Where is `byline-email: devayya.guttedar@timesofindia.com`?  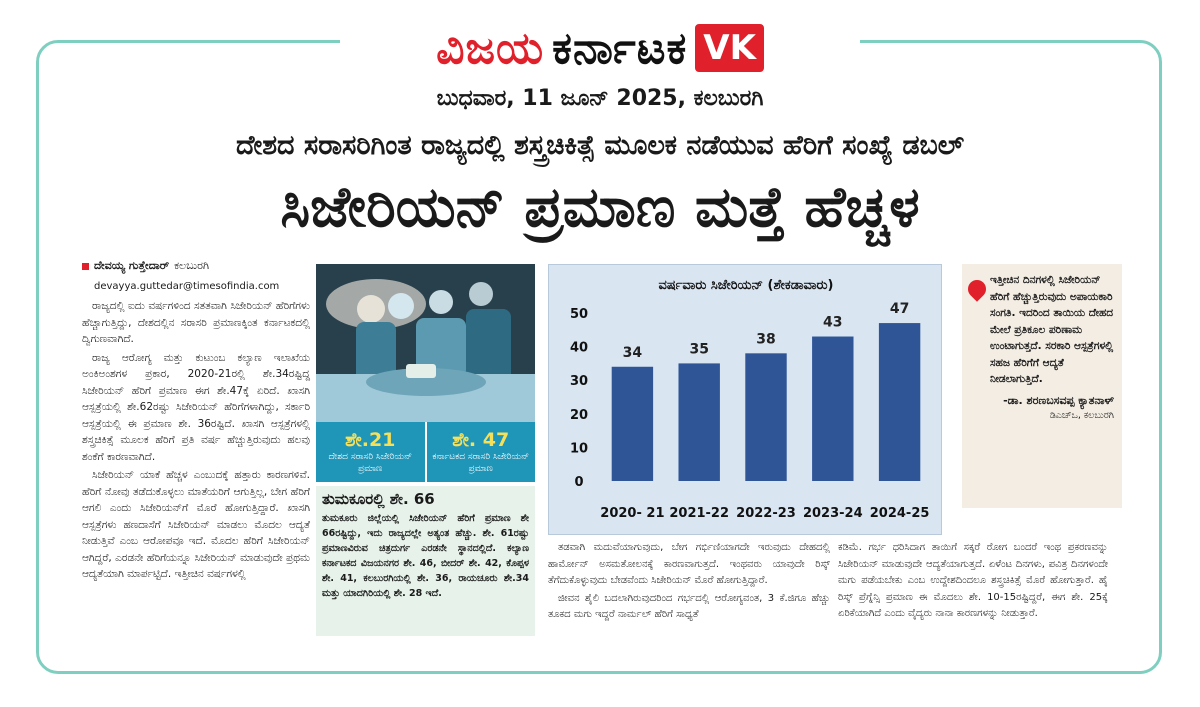
byline-email: devayya.guttedar@timesofindia.com is located at coordinates (187, 286).